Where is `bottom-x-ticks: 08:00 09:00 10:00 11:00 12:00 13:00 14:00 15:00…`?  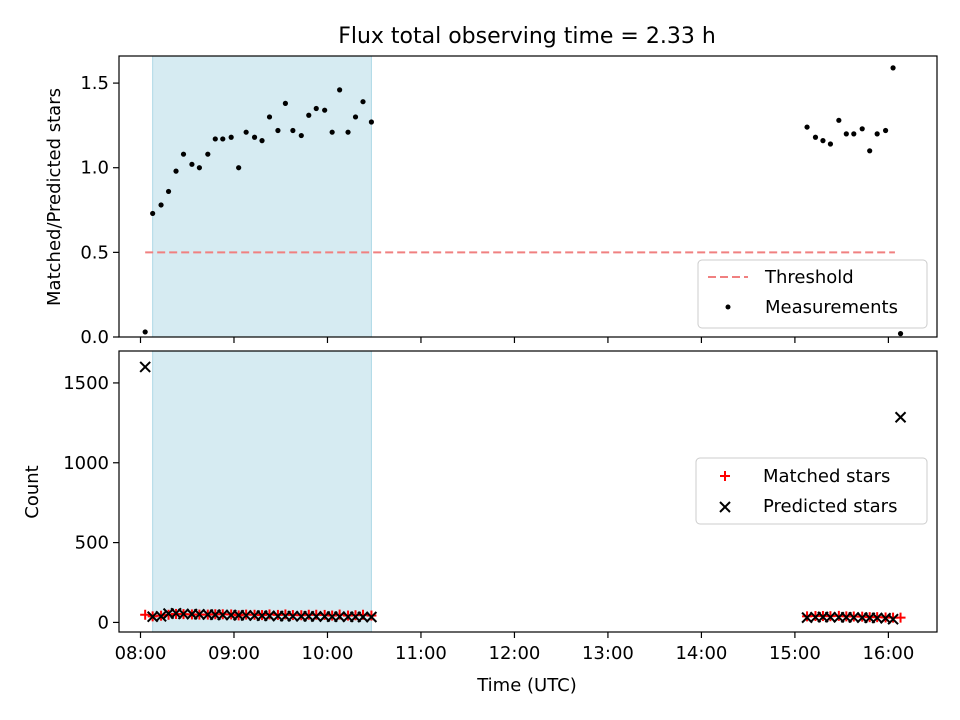 bottom-x-ticks: 08:00 09:00 10:00 11:00 12:00 13:00 14:00 15:00… is located at coordinates (514, 648).